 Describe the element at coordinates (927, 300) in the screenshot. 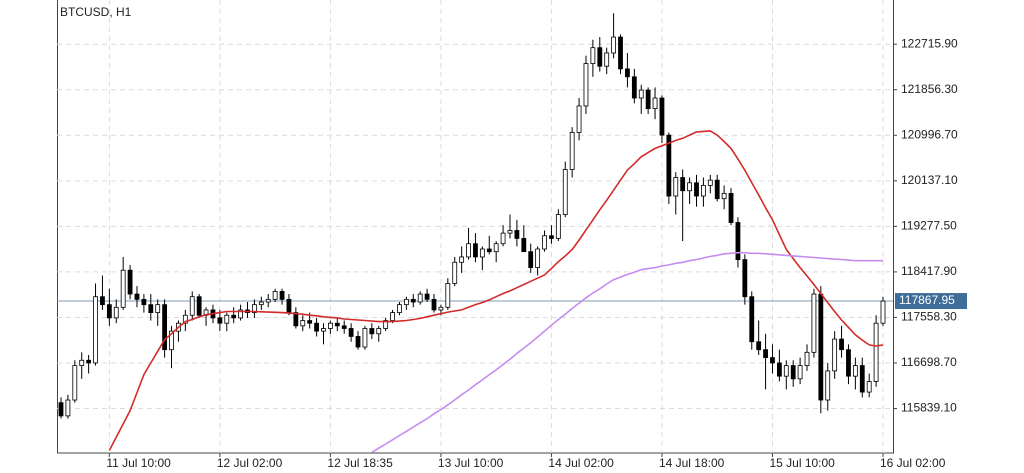

I see `last-price-label: 117867.95` at that location.